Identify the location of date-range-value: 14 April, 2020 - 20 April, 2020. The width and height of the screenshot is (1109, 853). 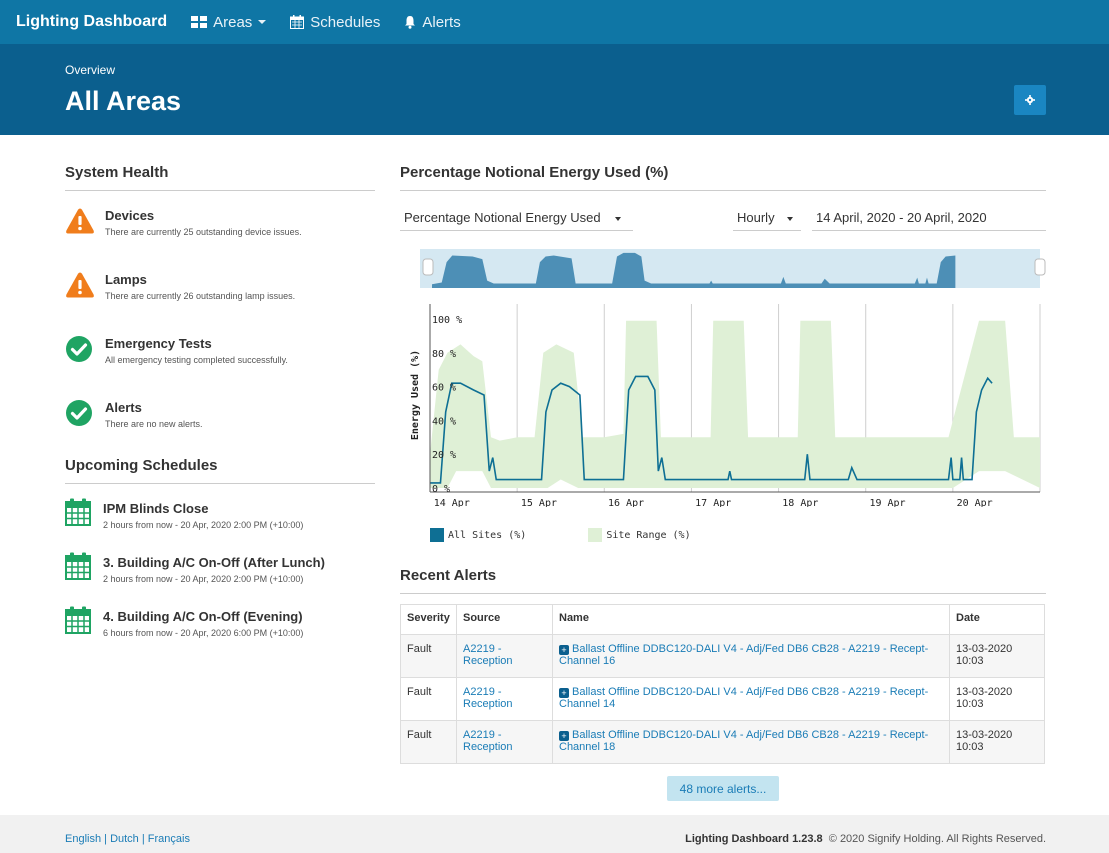
(901, 217).